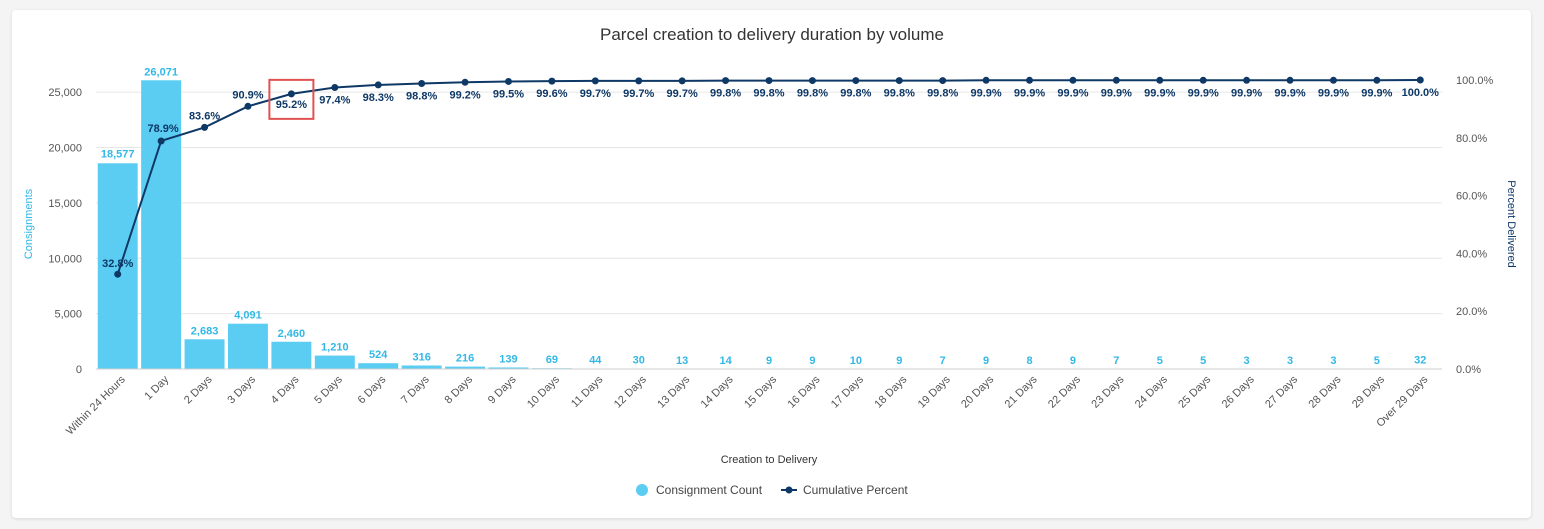 The width and height of the screenshot is (1544, 529). What do you see at coordinates (855, 94) in the screenshot?
I see `cumulative-percent-label: 99.8%` at bounding box center [855, 94].